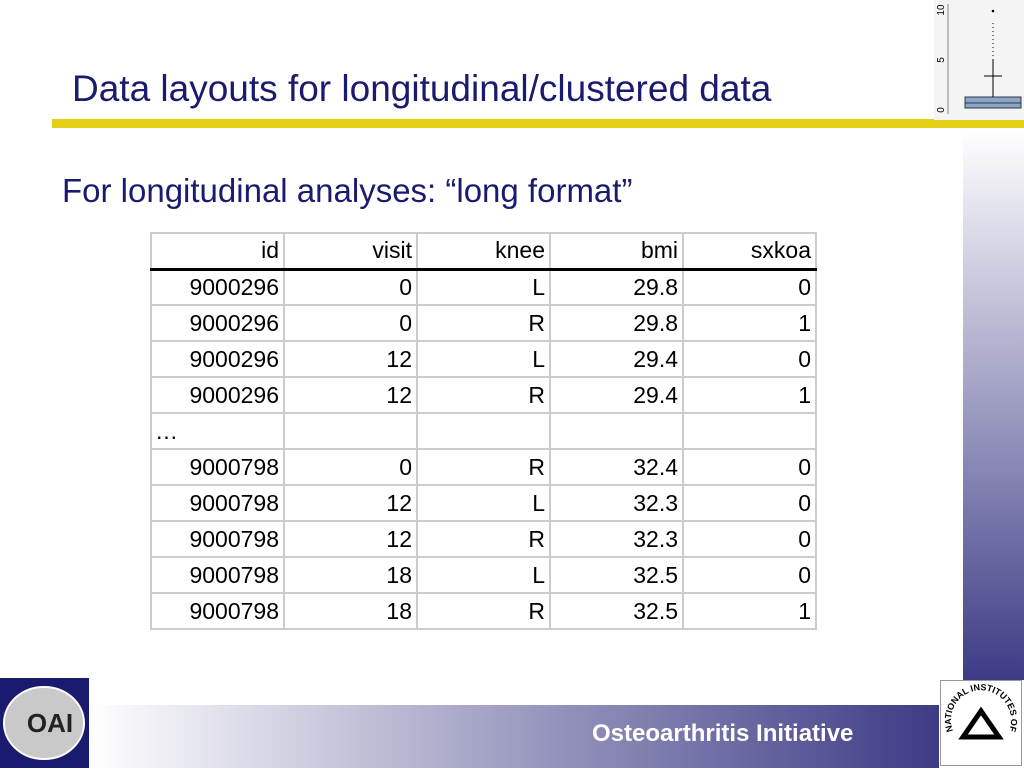  What do you see at coordinates (347, 190) in the screenshot?
I see `subtitle: For longitudinal analyses: “long format”` at bounding box center [347, 190].